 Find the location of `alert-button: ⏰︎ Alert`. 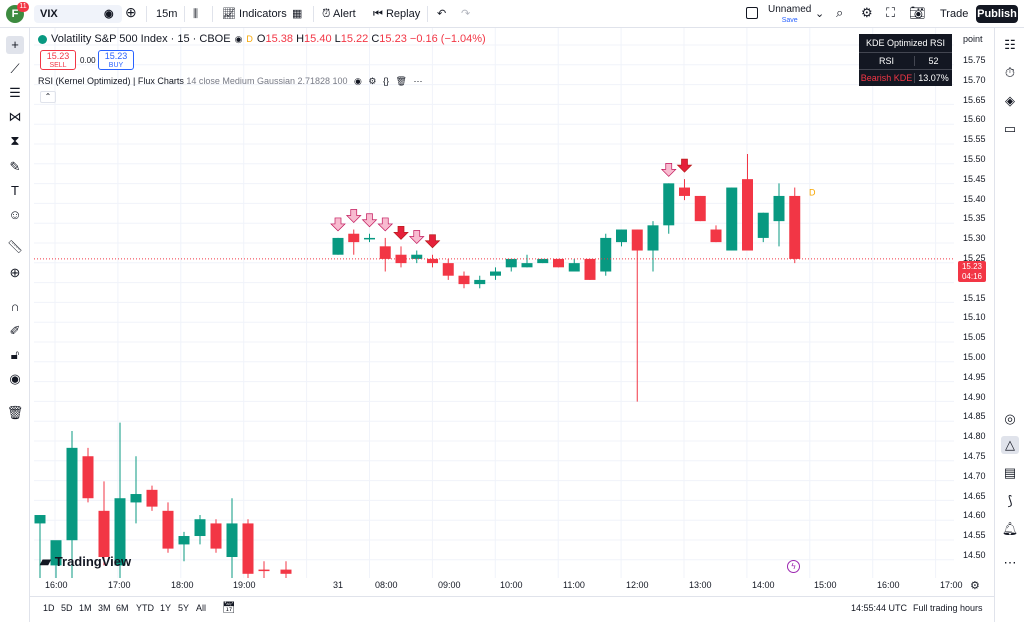

alert-button: ⏰︎ Alert is located at coordinates (339, 14).